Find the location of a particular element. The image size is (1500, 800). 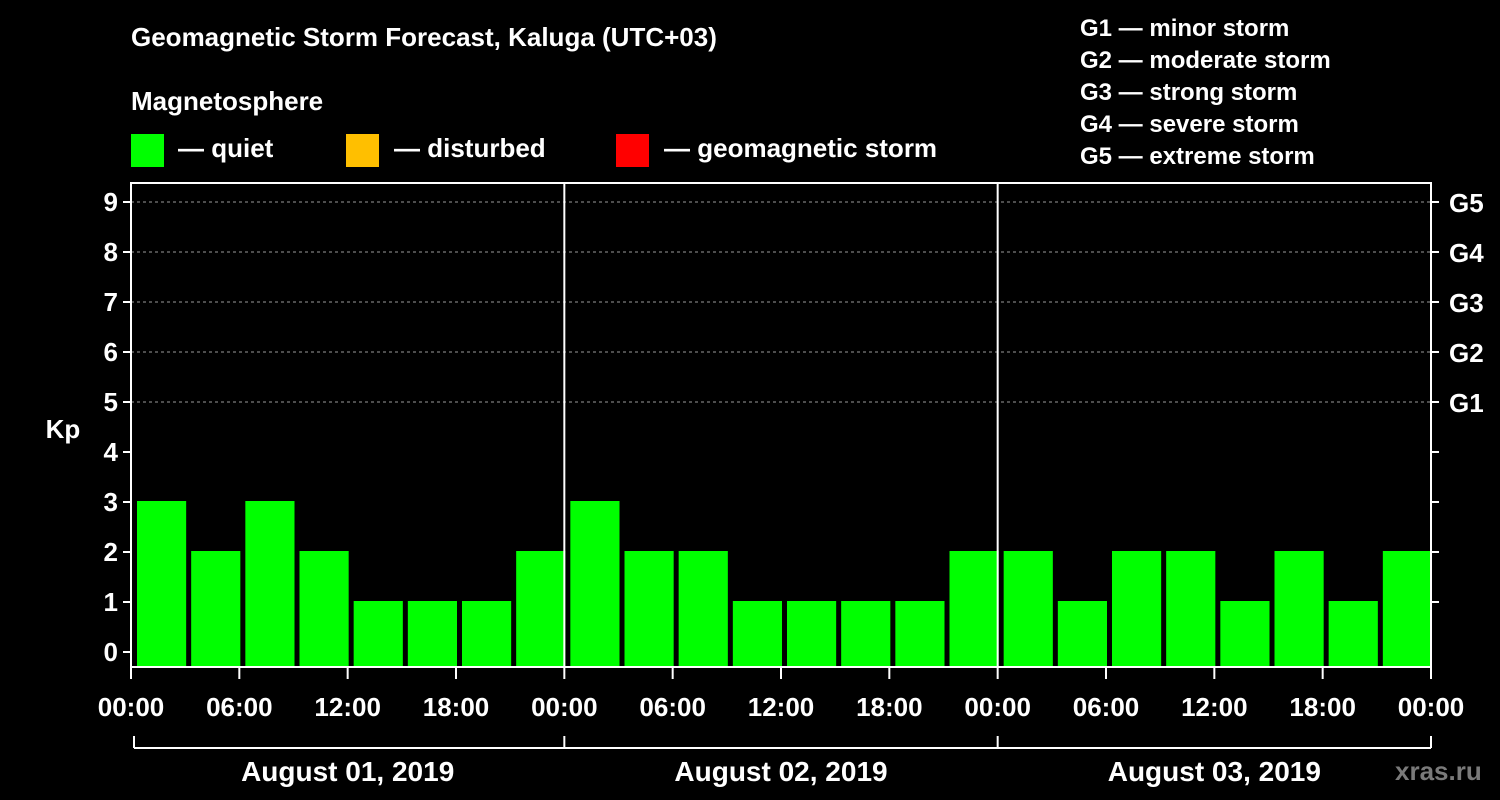

y-tick-label: 3 is located at coordinates (111, 502).